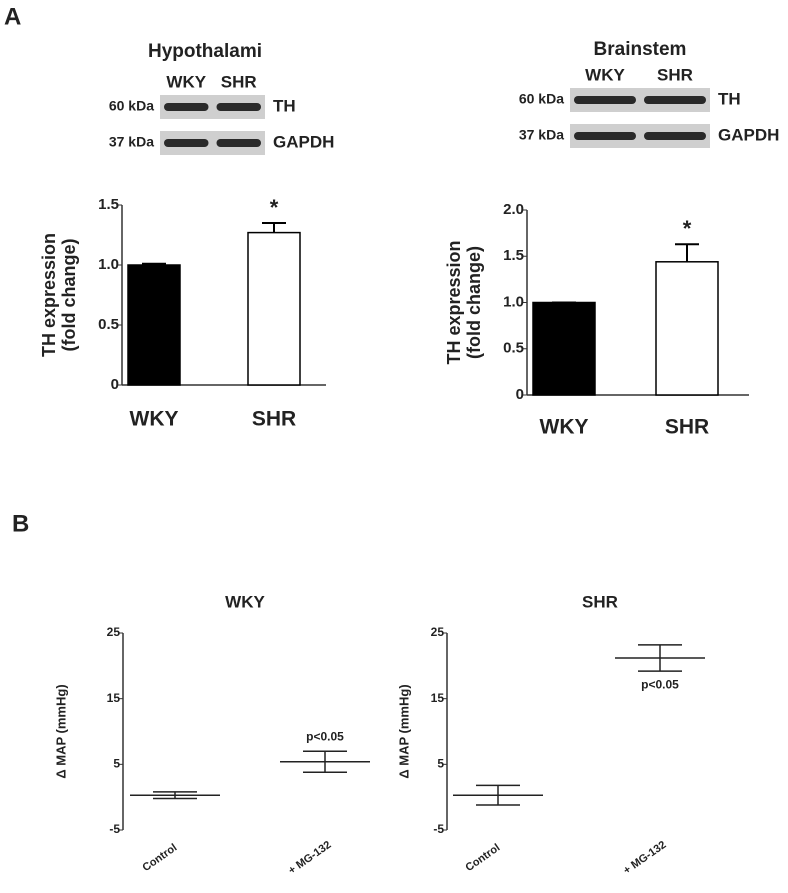 This screenshot has height=893, width=788. I want to click on panel-label: A, so click(12, 16).